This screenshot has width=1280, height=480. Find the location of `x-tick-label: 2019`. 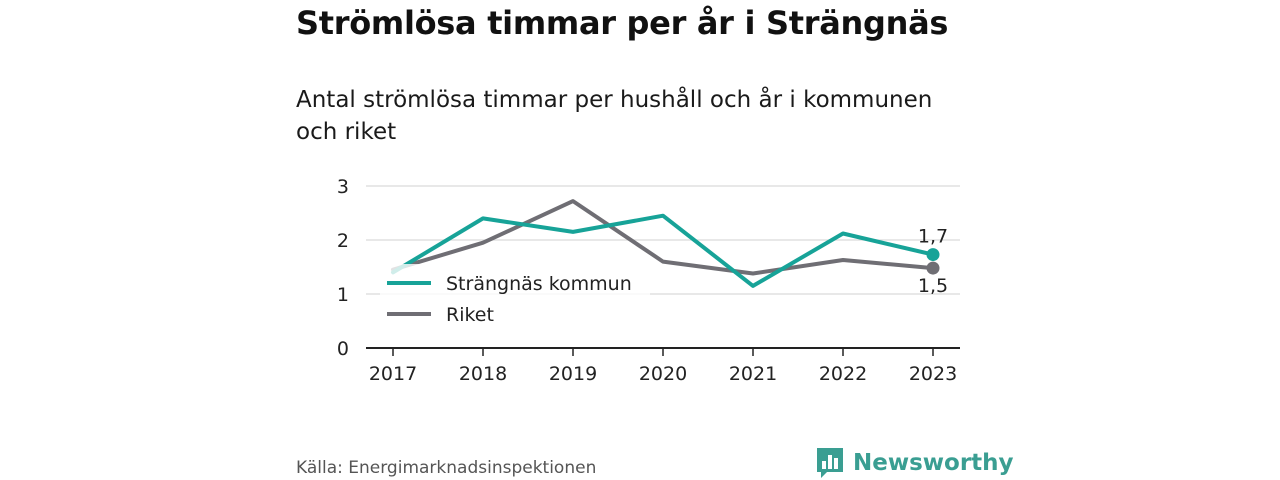

x-tick-label: 2019 is located at coordinates (573, 374).